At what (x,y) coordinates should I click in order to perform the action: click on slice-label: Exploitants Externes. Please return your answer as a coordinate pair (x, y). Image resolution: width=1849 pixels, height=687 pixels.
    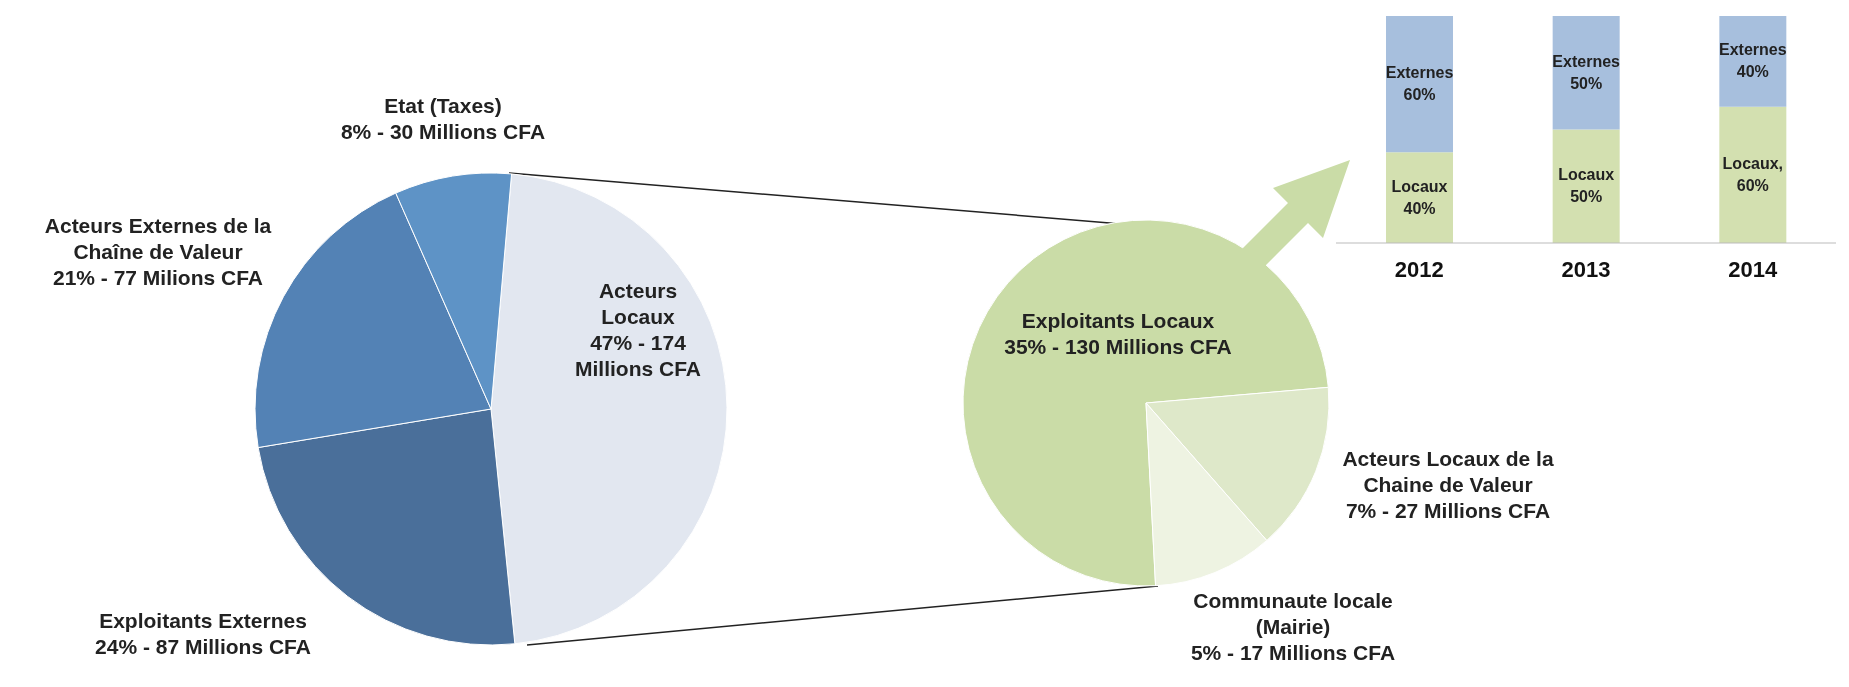
    Looking at the image, I should click on (203, 621).